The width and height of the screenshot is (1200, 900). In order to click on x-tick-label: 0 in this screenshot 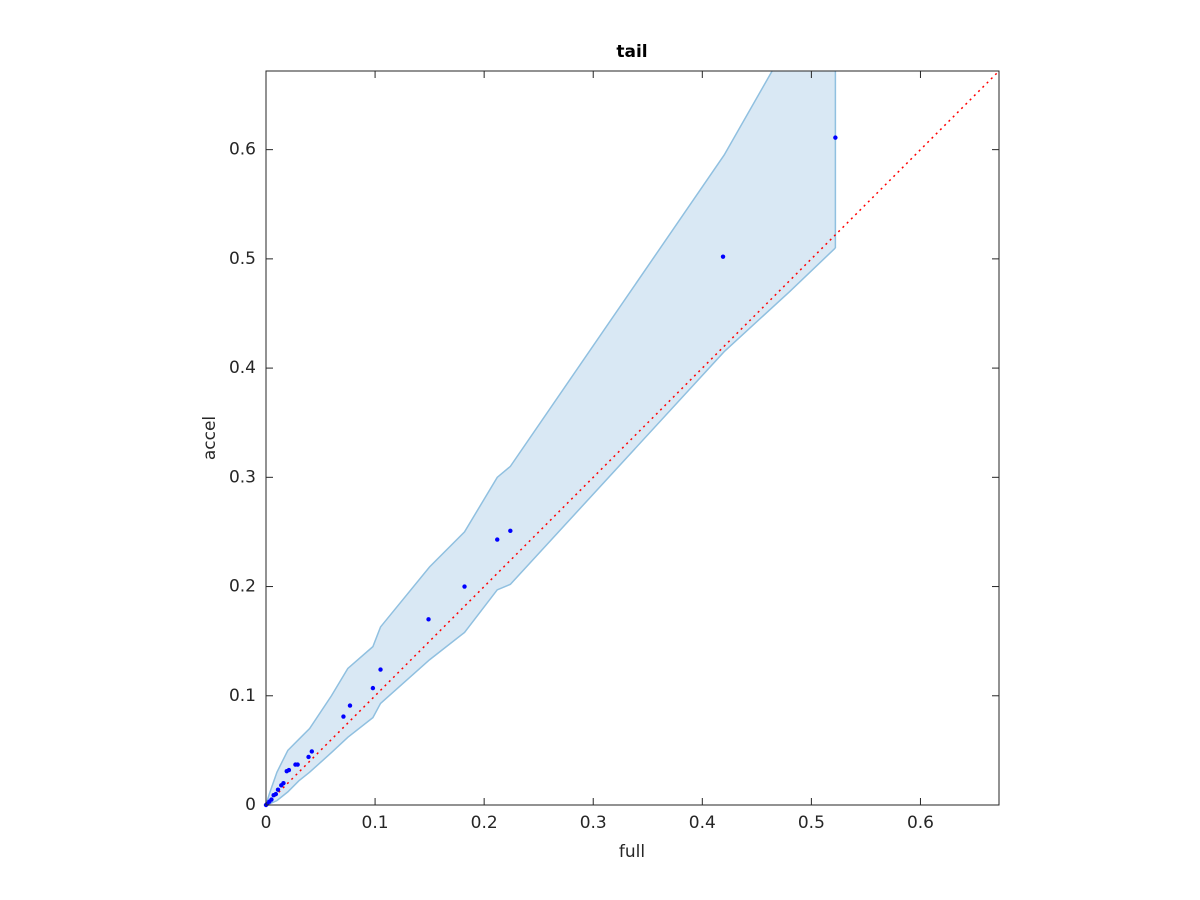, I will do `click(266, 823)`.